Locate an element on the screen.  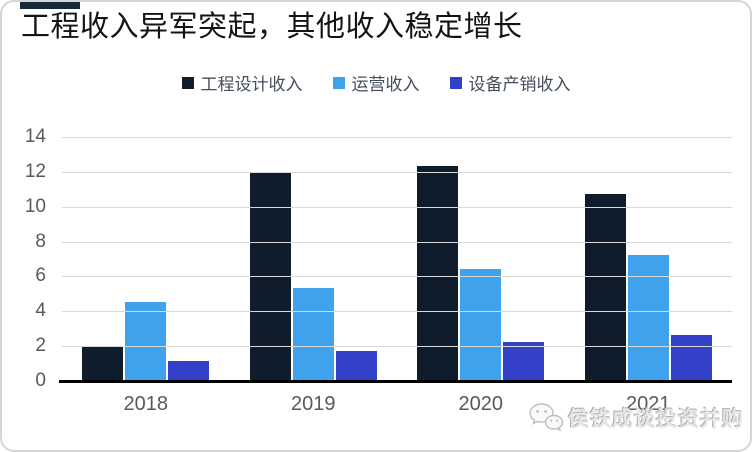
bar-运营收入-2021 is located at coordinates (648, 318).